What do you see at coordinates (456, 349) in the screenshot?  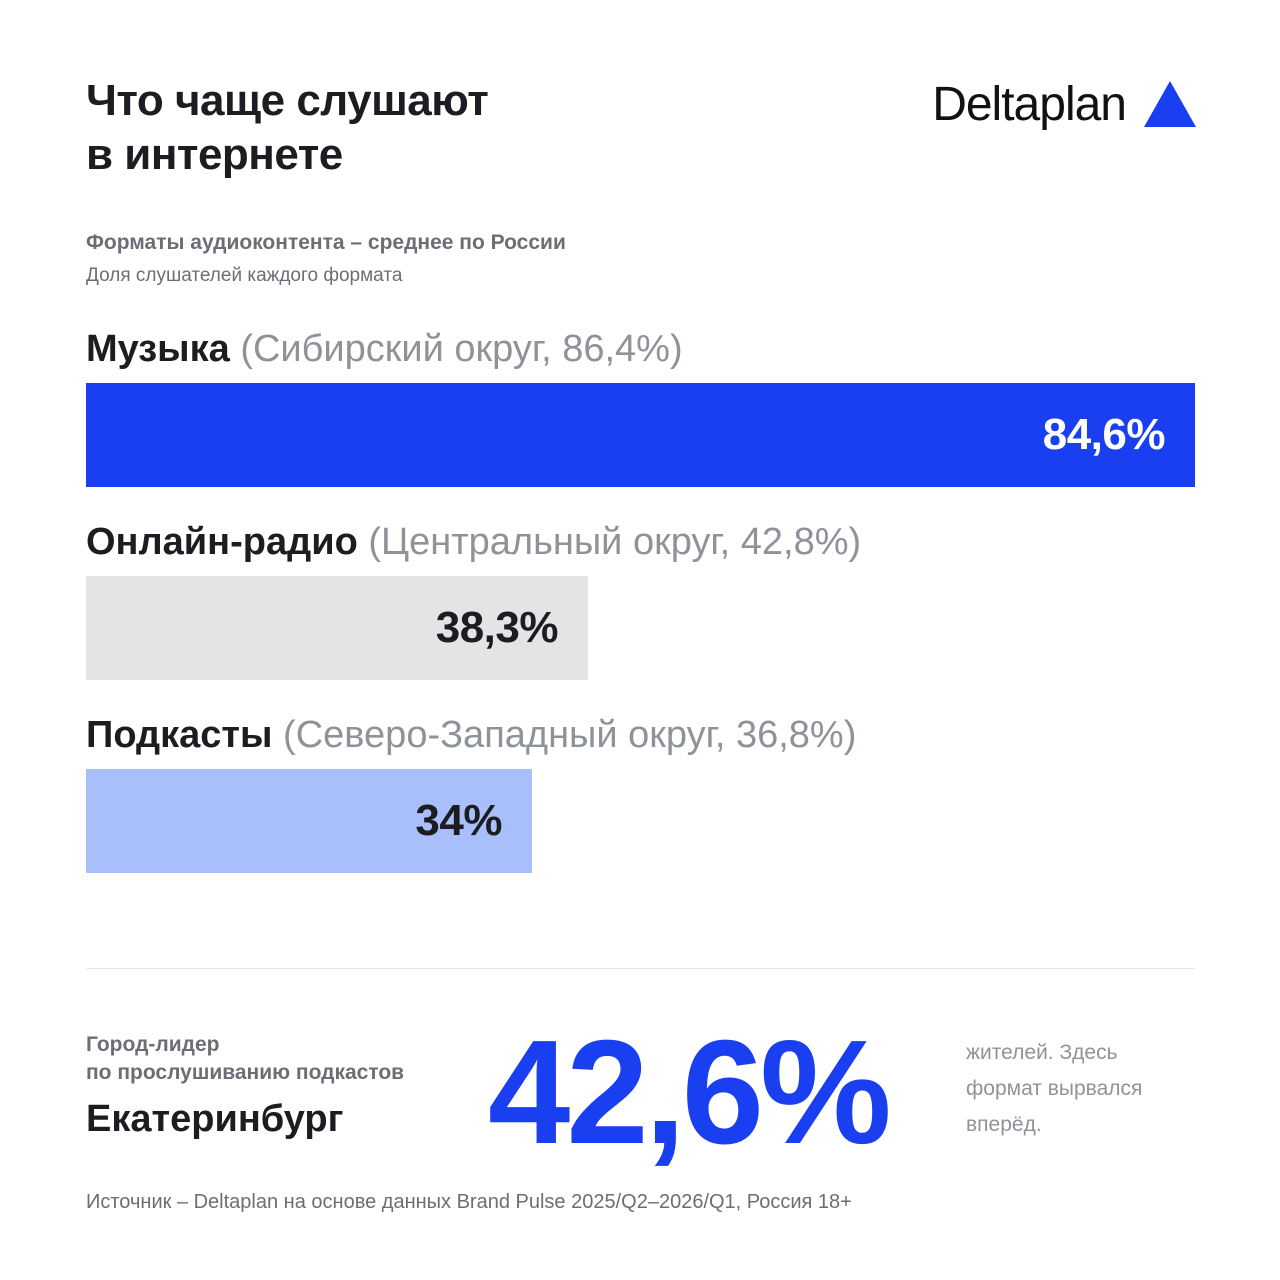 I see `category-annotation: (Сибирский округ, 86,4%)` at bounding box center [456, 349].